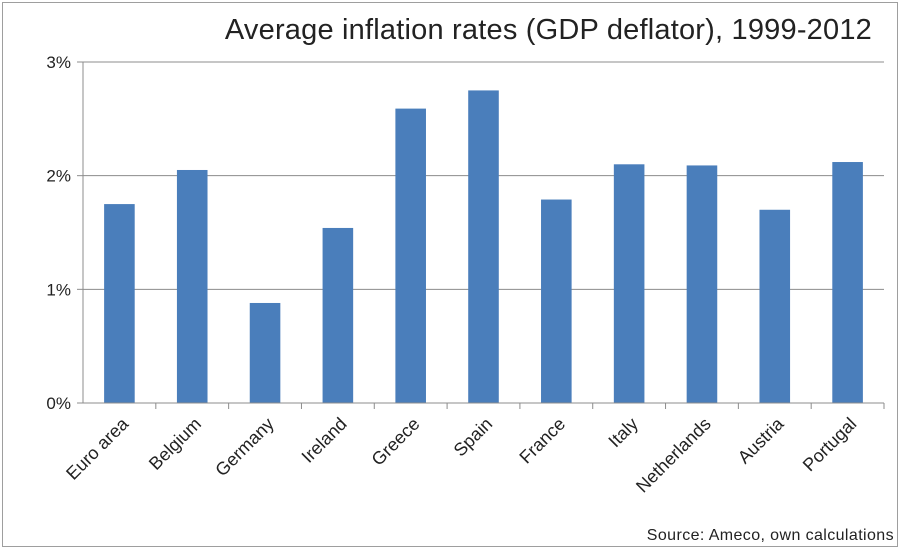 The width and height of the screenshot is (902, 549). What do you see at coordinates (673, 455) in the screenshot?
I see `x-tick-label: Netherlands` at bounding box center [673, 455].